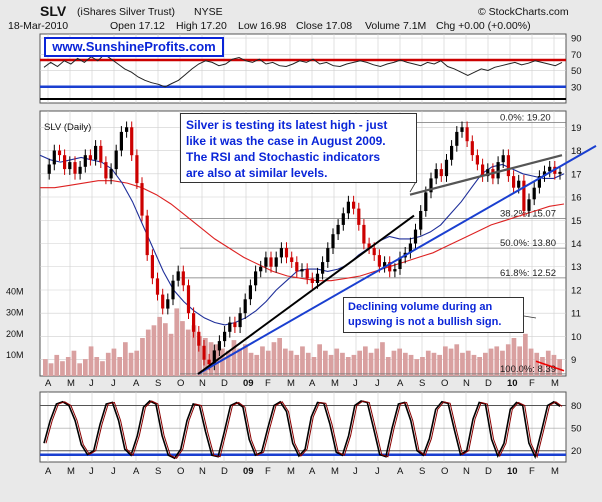 The width and height of the screenshot is (602, 502). What do you see at coordinates (576, 290) in the screenshot?
I see `price-tick-label: 12` at bounding box center [576, 290].